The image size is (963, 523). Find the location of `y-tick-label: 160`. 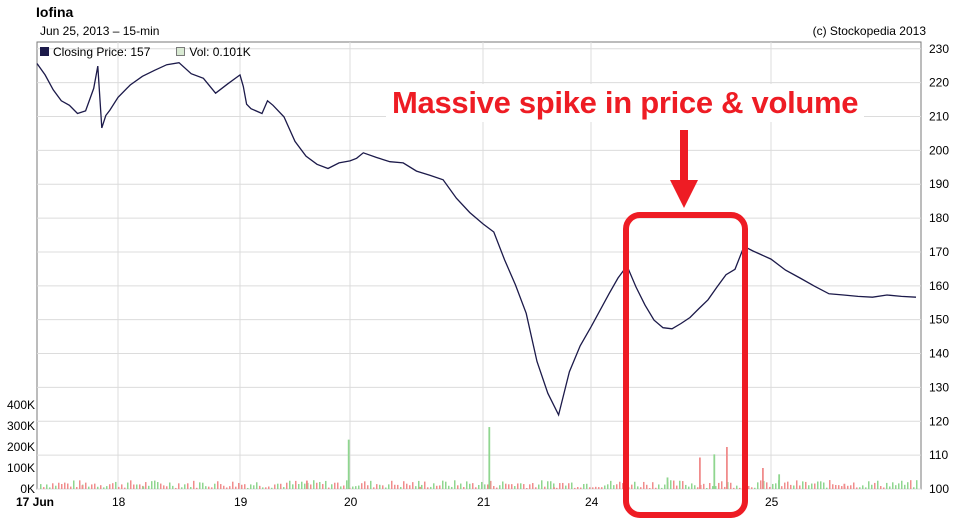

y-tick-label: 160 is located at coordinates (939, 286).